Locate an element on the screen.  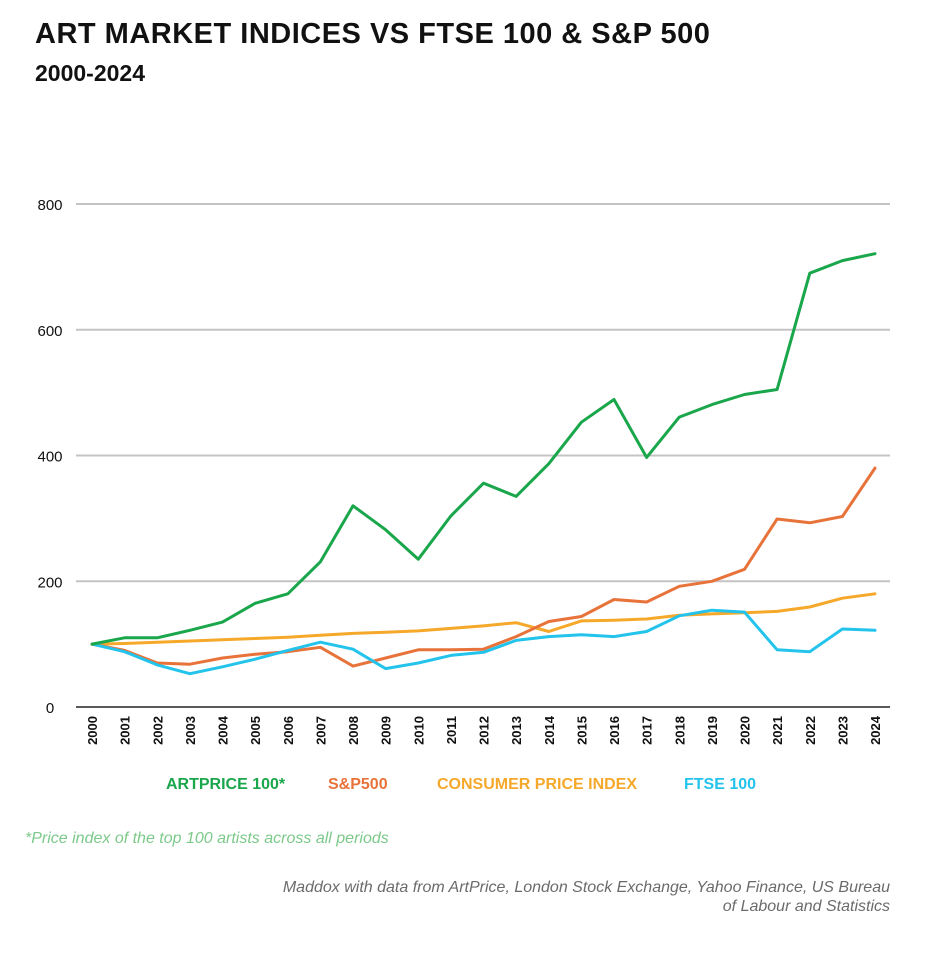
x-tick-label: 2004 is located at coordinates (223, 730).